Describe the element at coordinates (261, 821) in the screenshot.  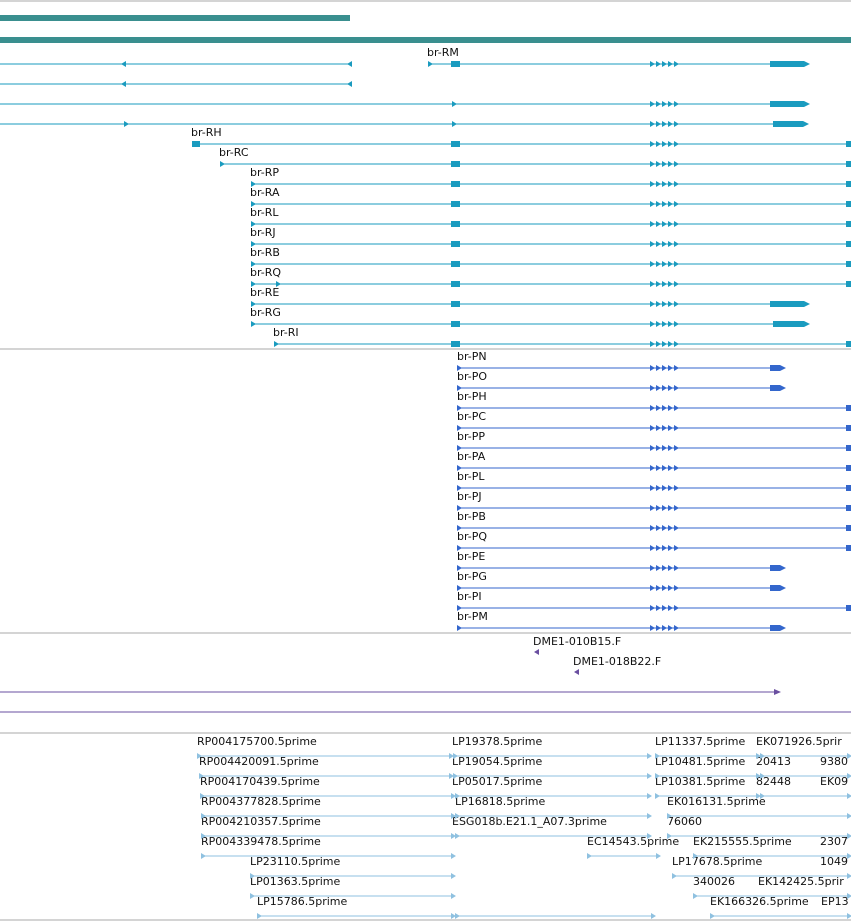
I see `est-read: RP004210357.5prime` at that location.